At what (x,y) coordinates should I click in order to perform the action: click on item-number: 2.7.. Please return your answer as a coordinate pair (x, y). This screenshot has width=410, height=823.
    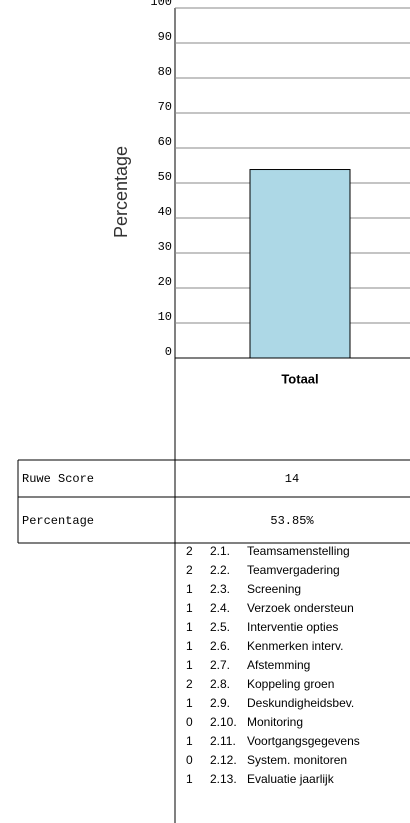
    Looking at the image, I should click on (220, 665).